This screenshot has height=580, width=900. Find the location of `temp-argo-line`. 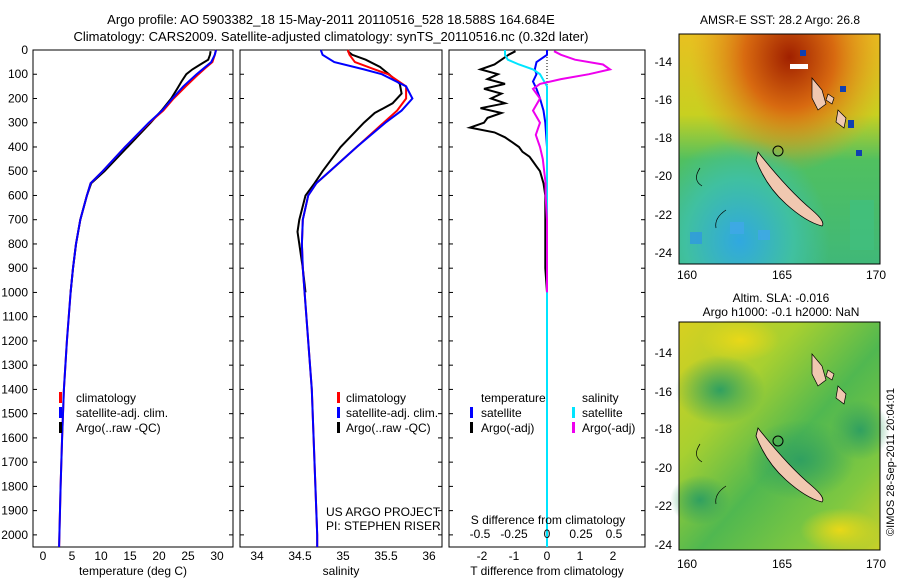

temp-argo-line is located at coordinates (140, 172).